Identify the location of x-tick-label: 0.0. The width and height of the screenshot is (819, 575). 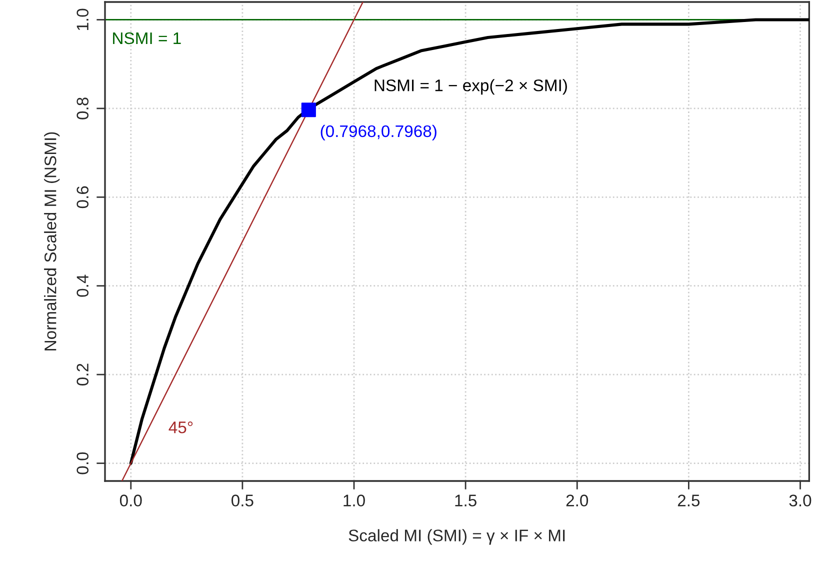
(131, 500).